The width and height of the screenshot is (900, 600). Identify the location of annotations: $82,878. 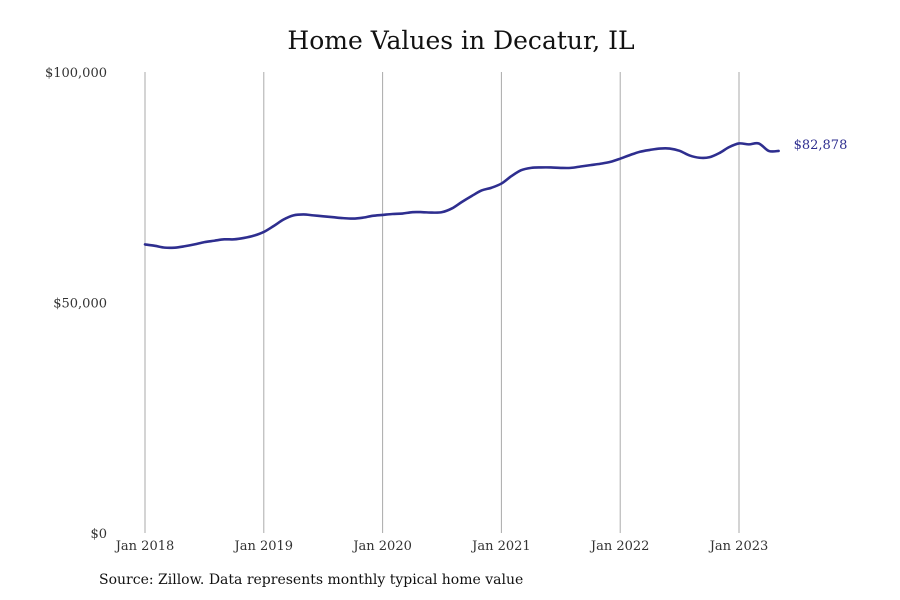
(821, 145).